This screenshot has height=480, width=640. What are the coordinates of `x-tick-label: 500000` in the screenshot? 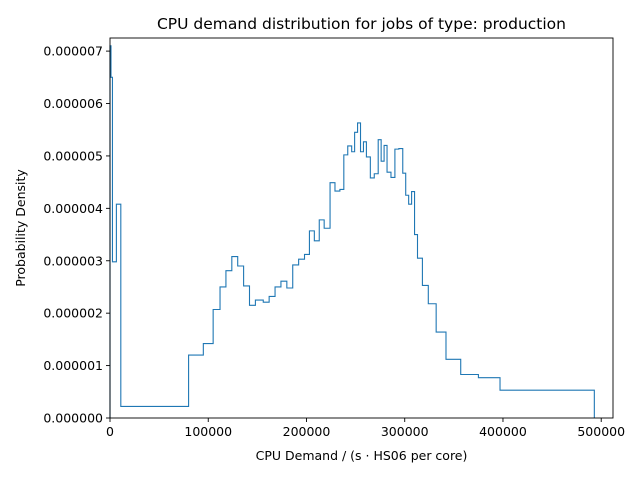 It's located at (601, 431).